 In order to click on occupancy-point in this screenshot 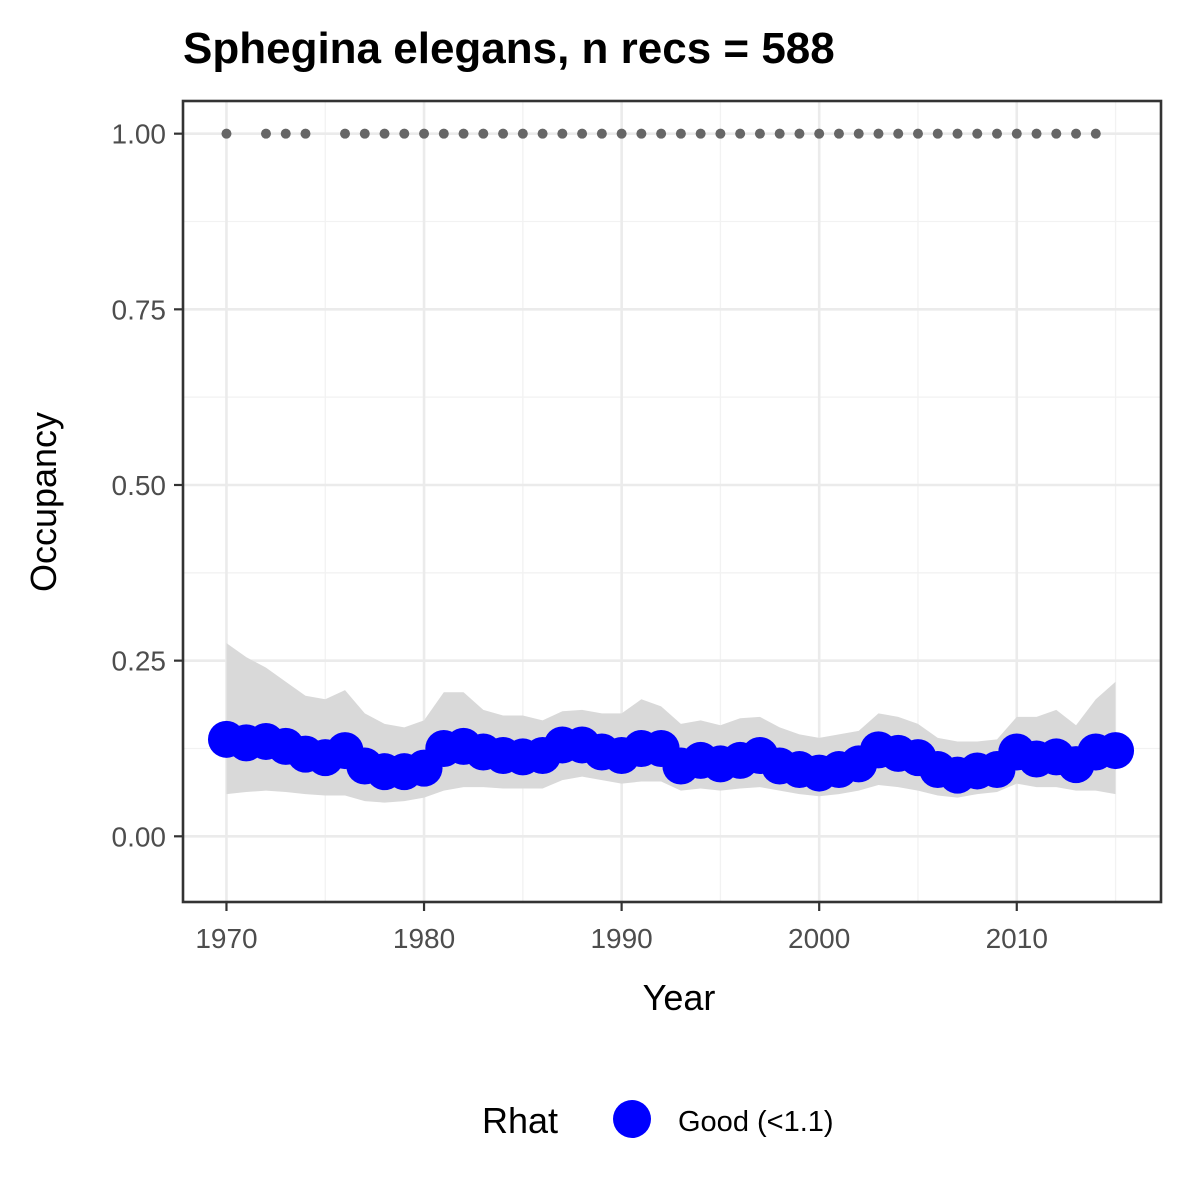, I will do `click(1116, 751)`.